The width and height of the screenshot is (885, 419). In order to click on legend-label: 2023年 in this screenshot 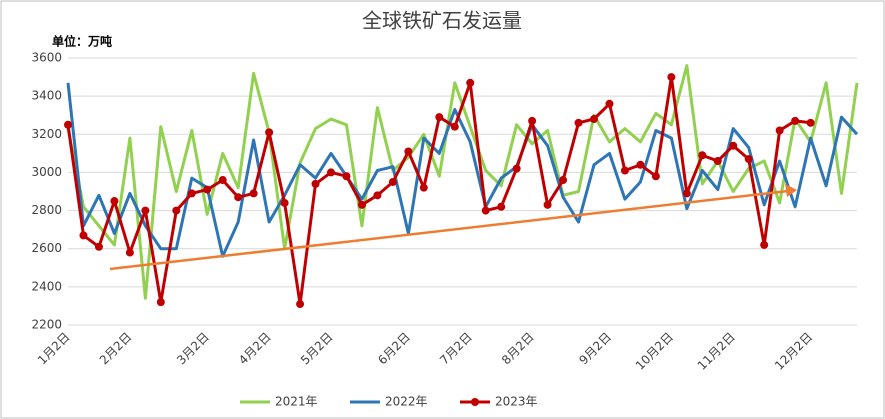, I will do `click(516, 402)`.